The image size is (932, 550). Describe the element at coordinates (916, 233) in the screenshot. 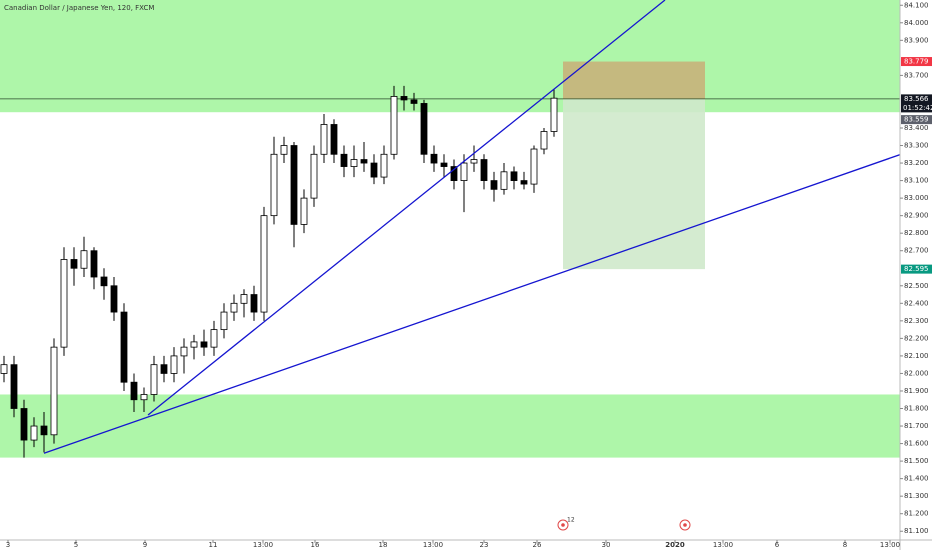

I see `y-tick-label: 82.800` at that location.